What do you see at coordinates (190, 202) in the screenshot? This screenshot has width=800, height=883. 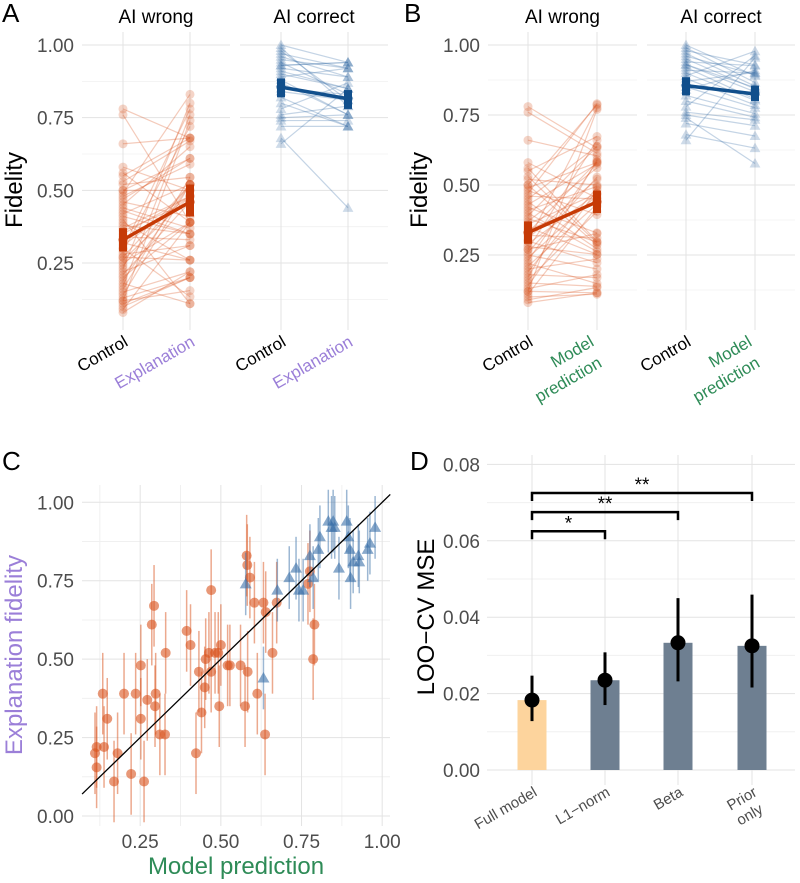 I see `panel-a-facet-ai-wrong-summary-mean` at bounding box center [190, 202].